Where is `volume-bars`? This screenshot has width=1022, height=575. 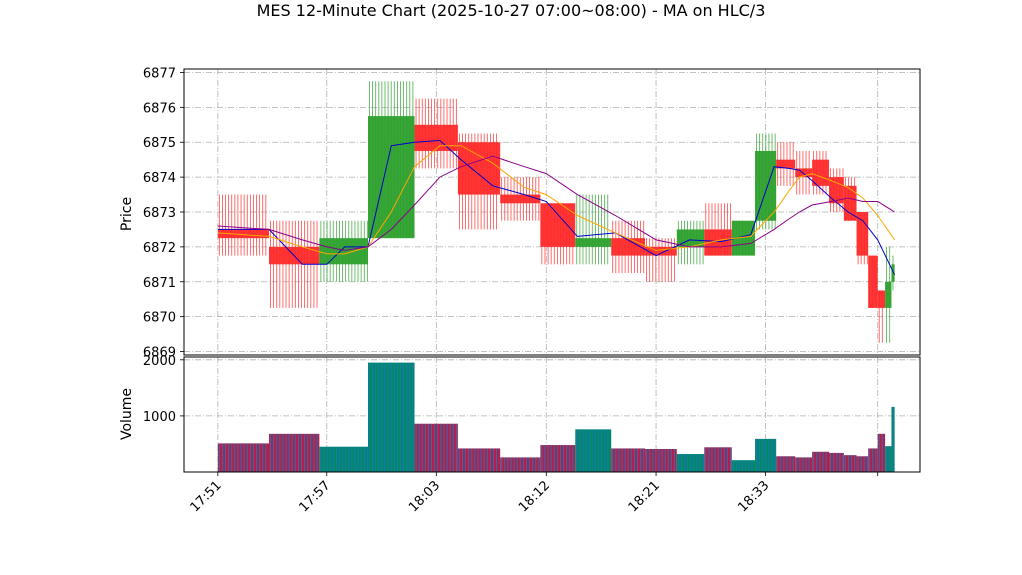 volume-bars is located at coordinates (556, 417).